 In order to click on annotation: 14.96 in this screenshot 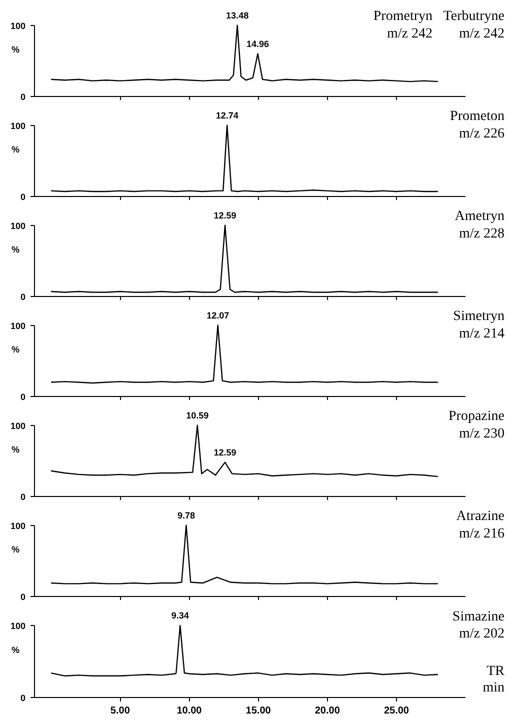, I will do `click(258, 43)`.